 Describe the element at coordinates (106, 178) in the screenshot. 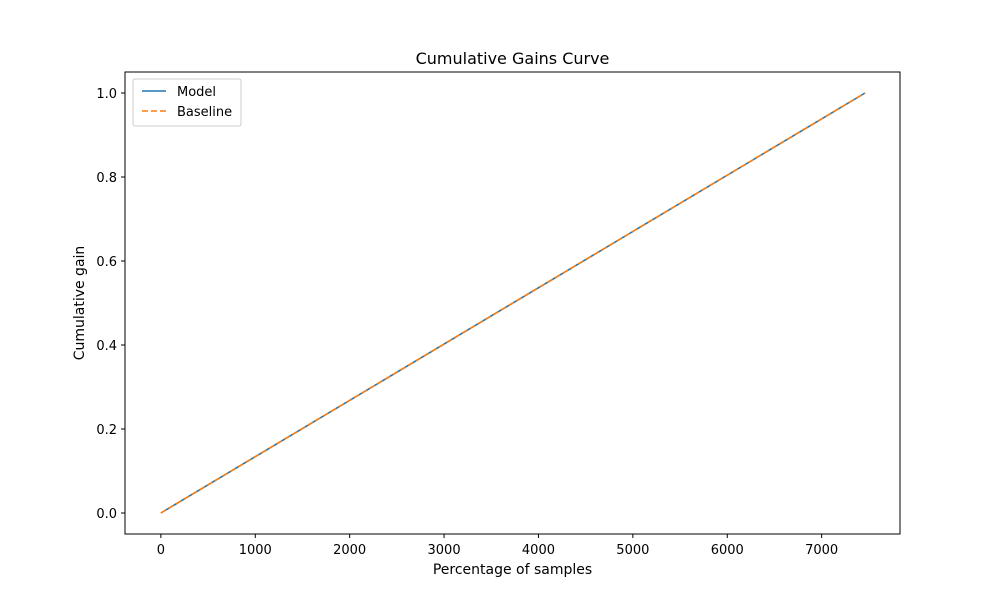

I see `y-tick-label: 0.8` at that location.